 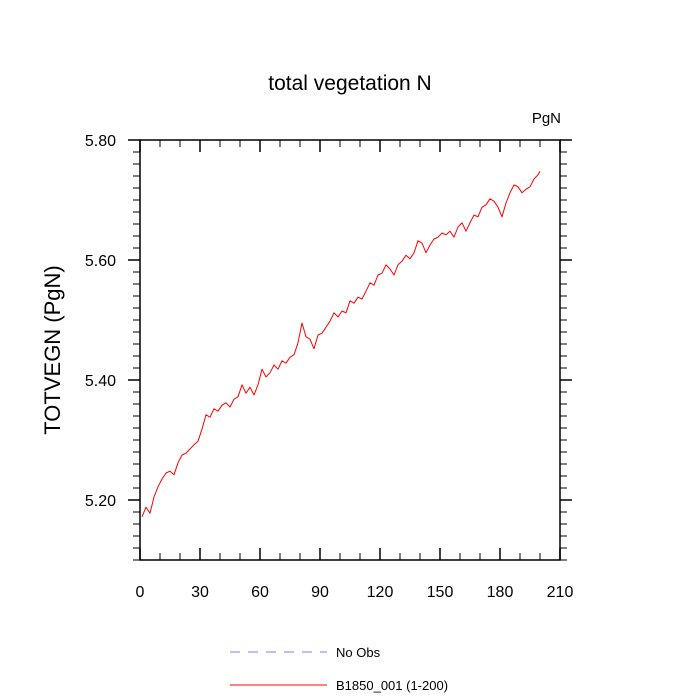 I want to click on x-tick-label: 60, so click(x=260, y=592).